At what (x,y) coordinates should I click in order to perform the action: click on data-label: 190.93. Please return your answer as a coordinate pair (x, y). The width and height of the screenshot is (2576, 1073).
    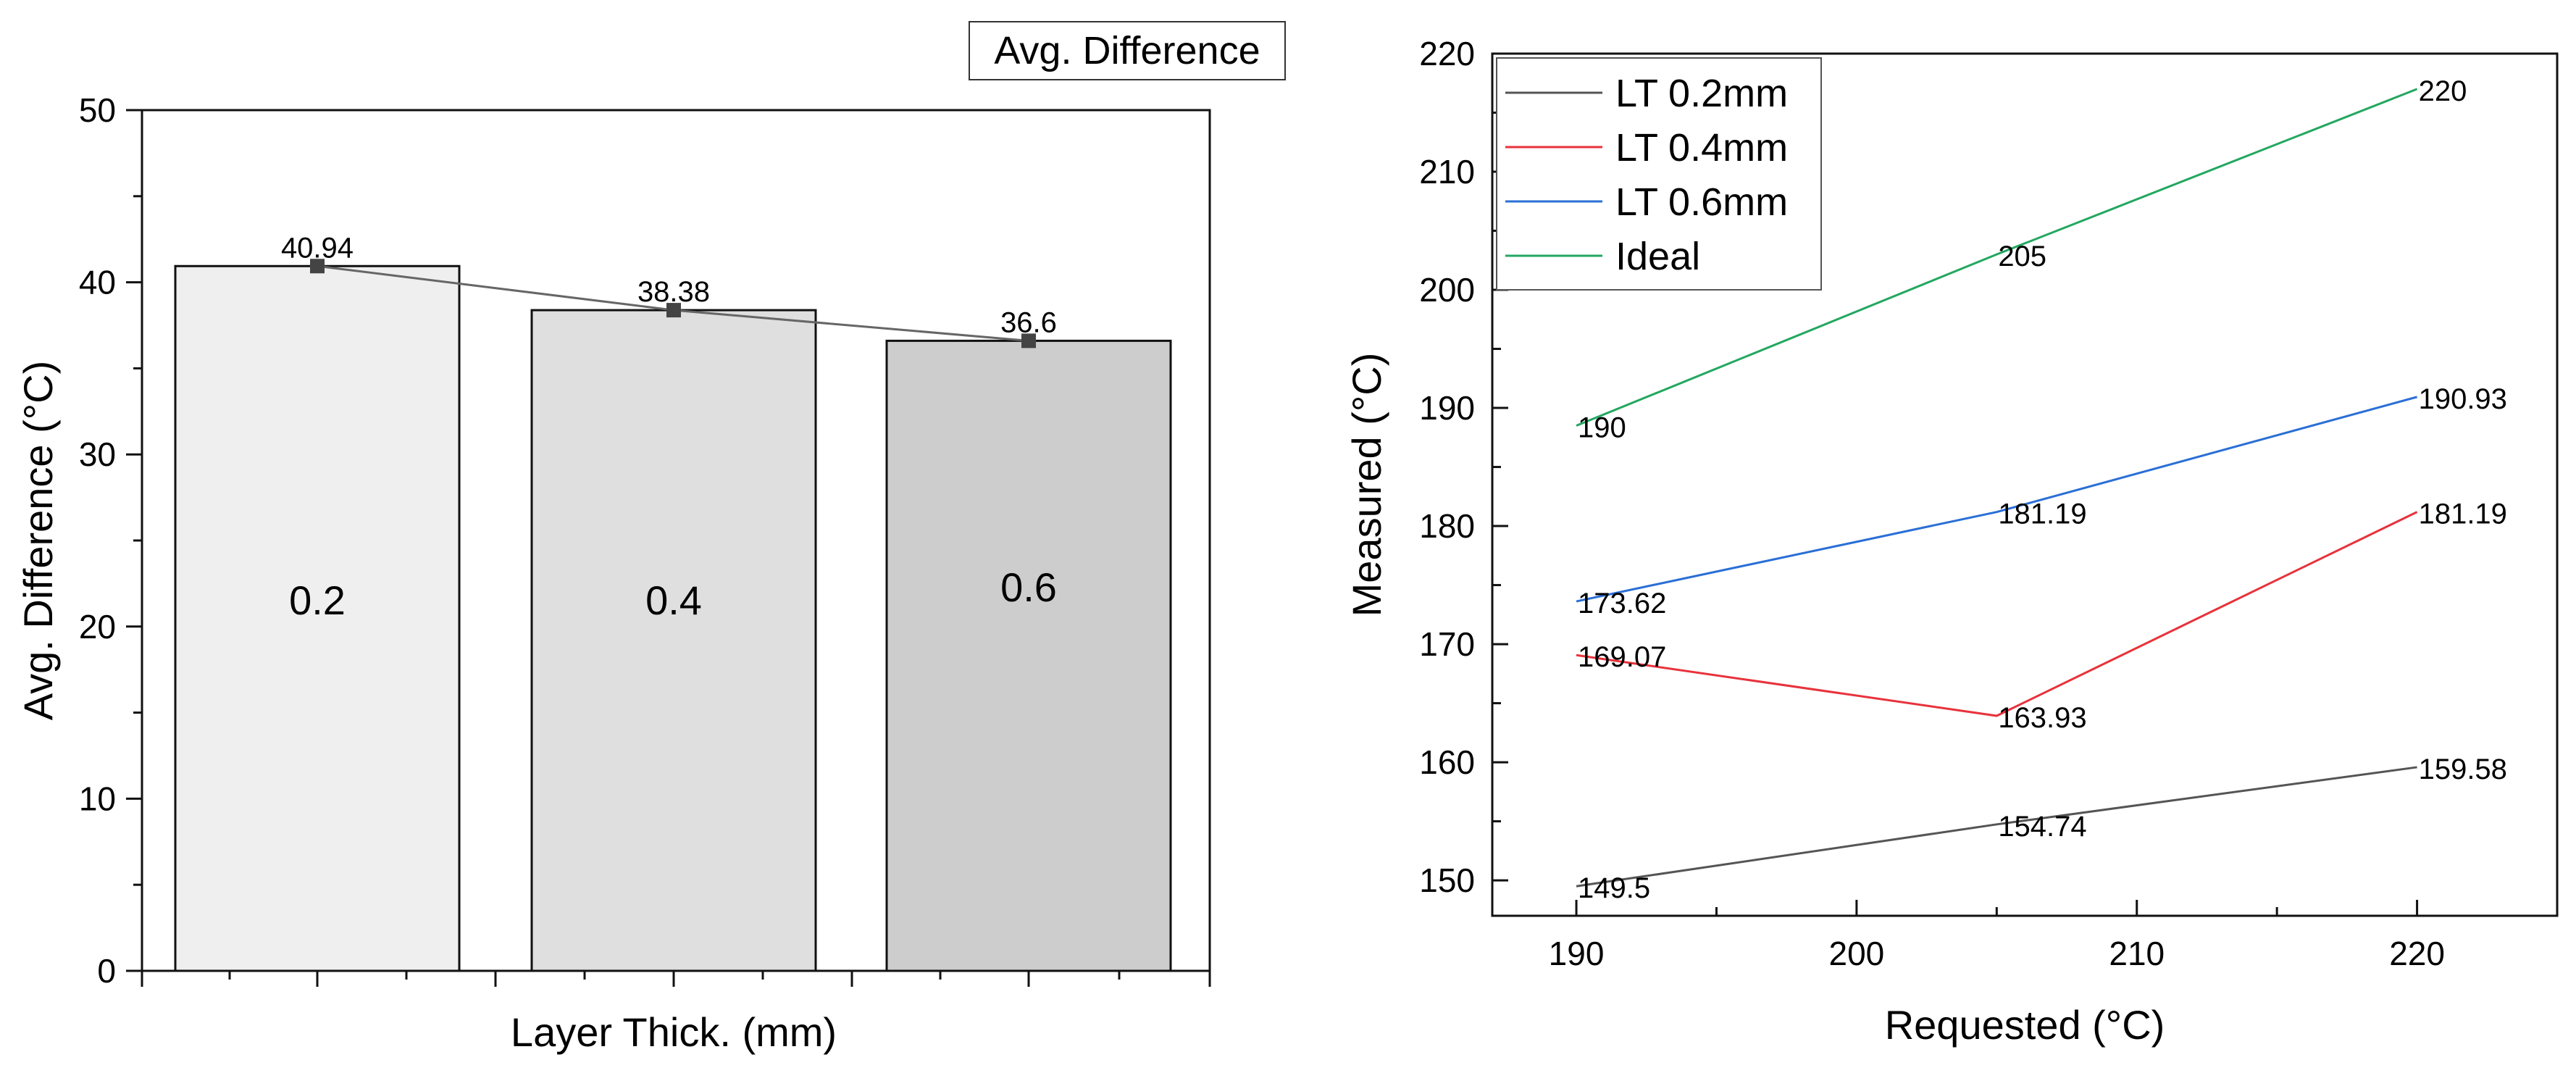
    Looking at the image, I should click on (2463, 399).